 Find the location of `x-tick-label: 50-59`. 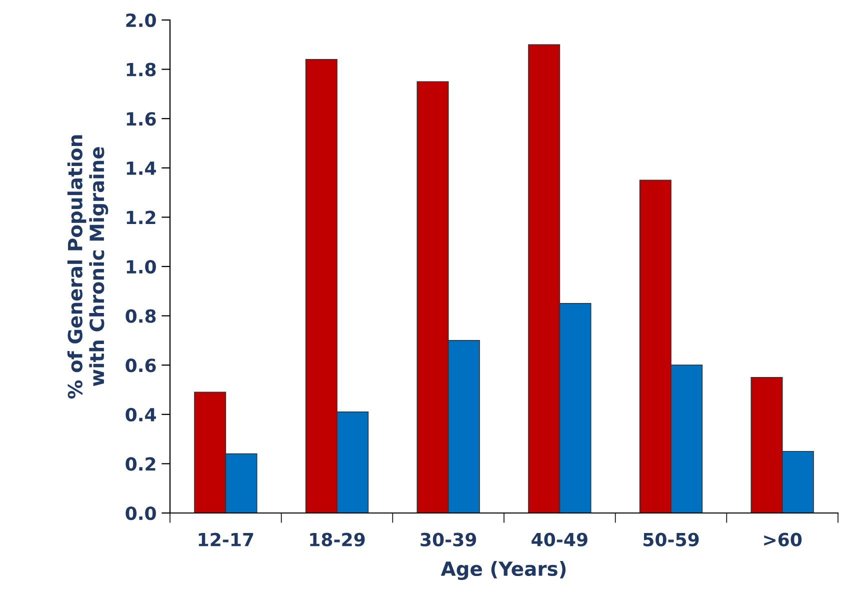

x-tick-label: 50-59 is located at coordinates (671, 539).